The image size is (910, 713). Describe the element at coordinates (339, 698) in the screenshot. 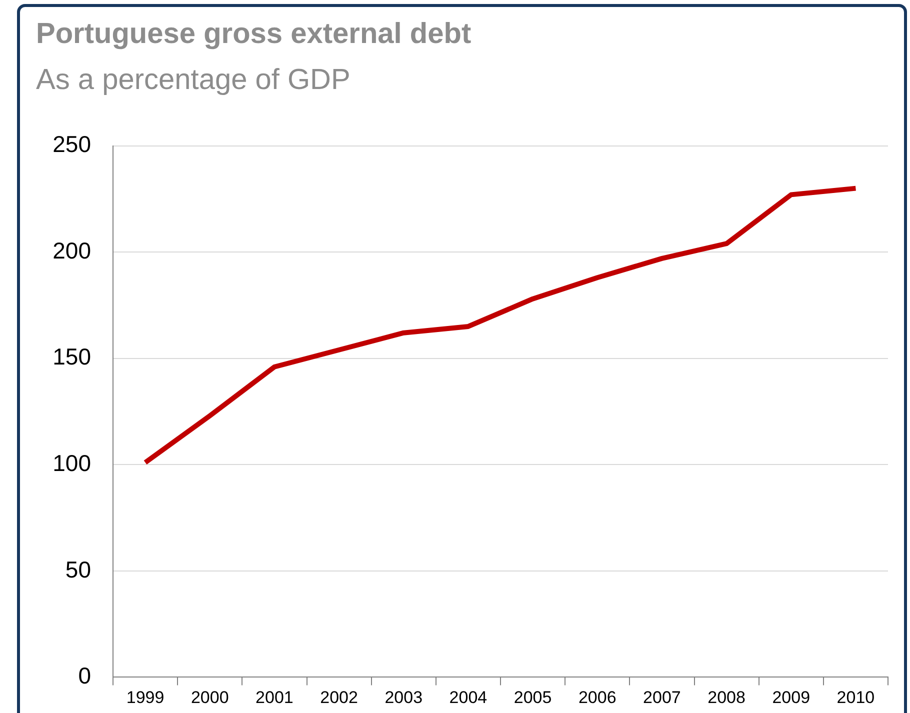

I see `x-tick-label: 2002` at that location.